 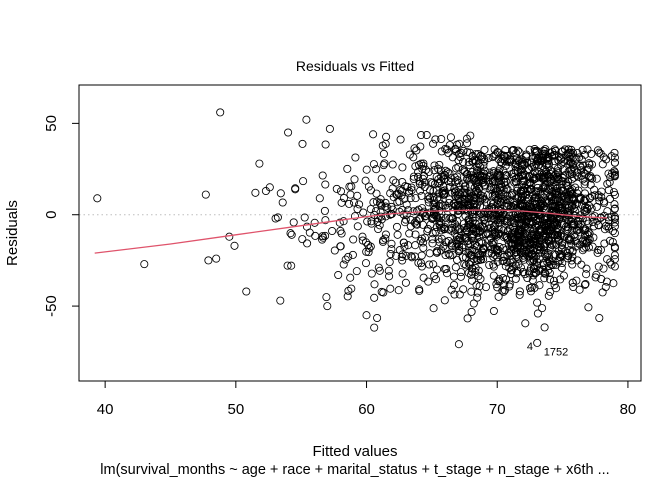 I want to click on x-axis-label: Fitted values, so click(x=354, y=451).